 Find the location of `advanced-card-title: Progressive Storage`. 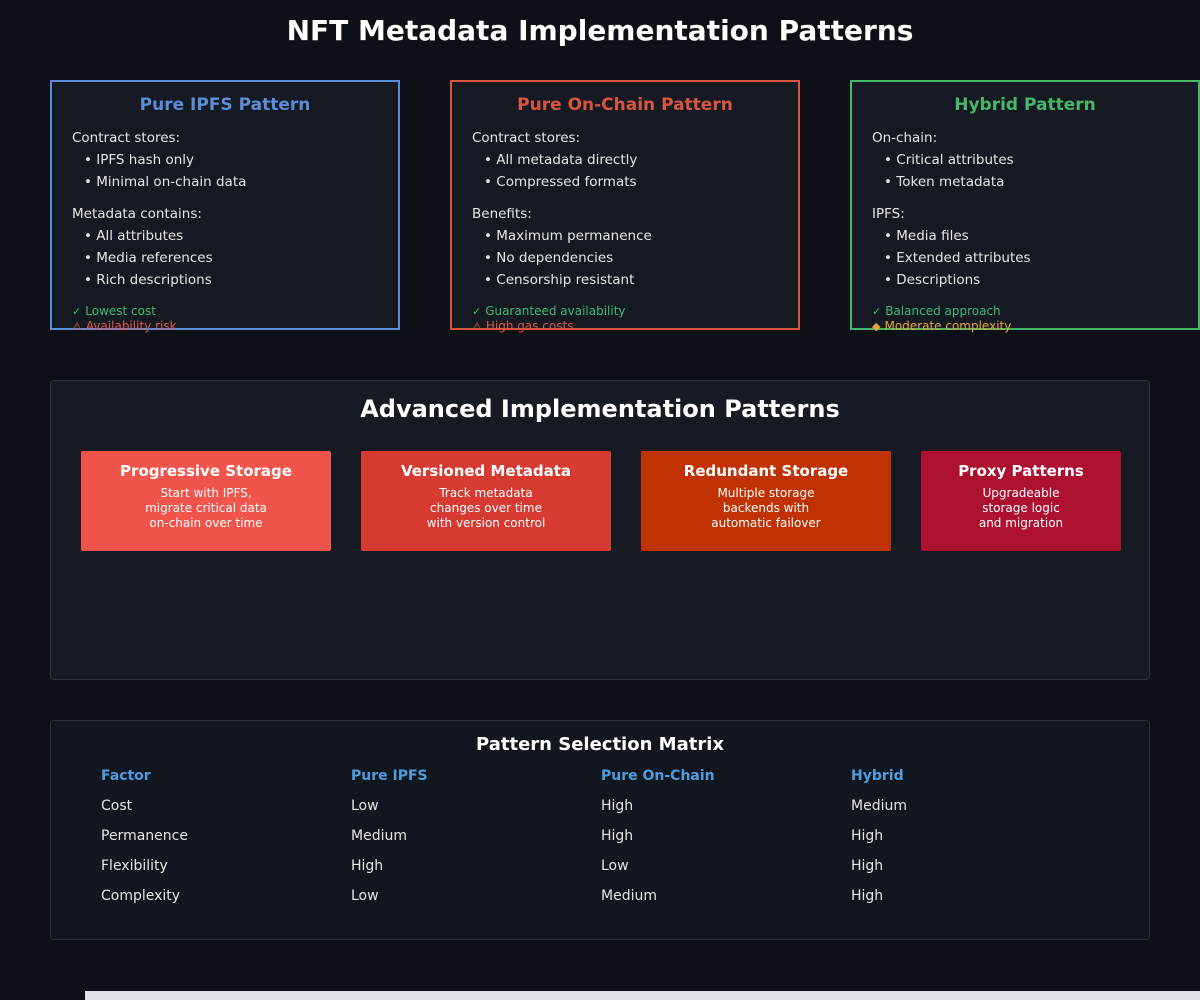

advanced-card-title: Progressive Storage is located at coordinates (206, 471).